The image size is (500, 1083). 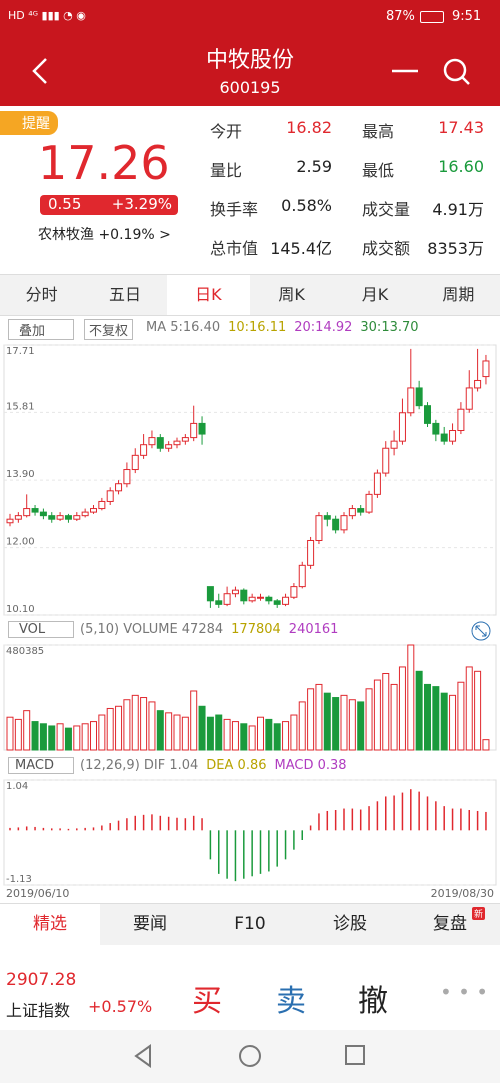 What do you see at coordinates (183, 327) in the screenshot?
I see `legend-item: MA 5:16.40` at bounding box center [183, 327].